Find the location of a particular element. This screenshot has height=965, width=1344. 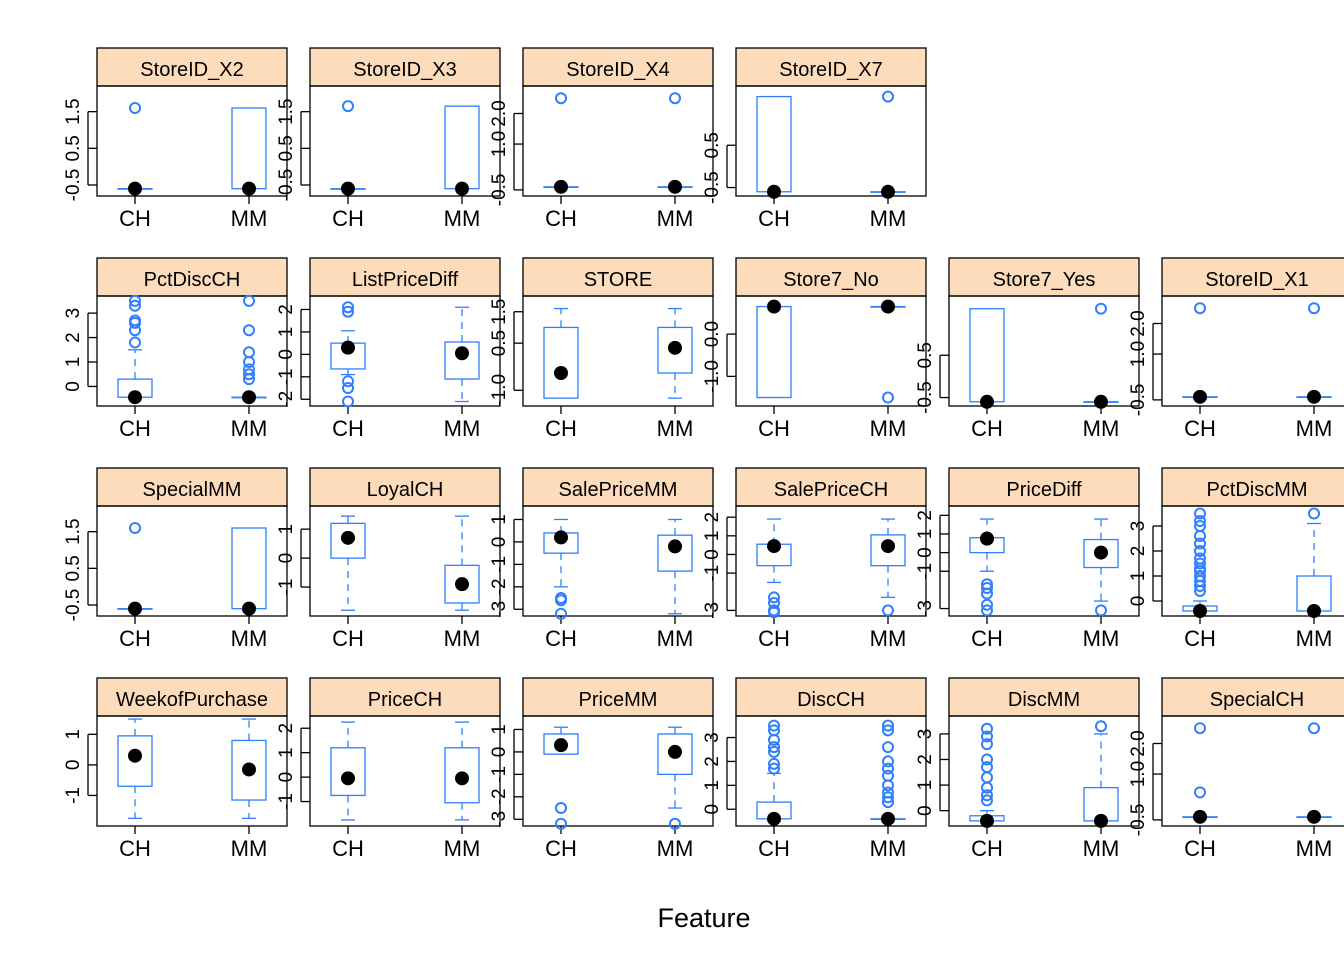

panel-listpricediff: ListPriceDiff -2 -1 0 1 2 CH MM is located at coordinates (388, 349).